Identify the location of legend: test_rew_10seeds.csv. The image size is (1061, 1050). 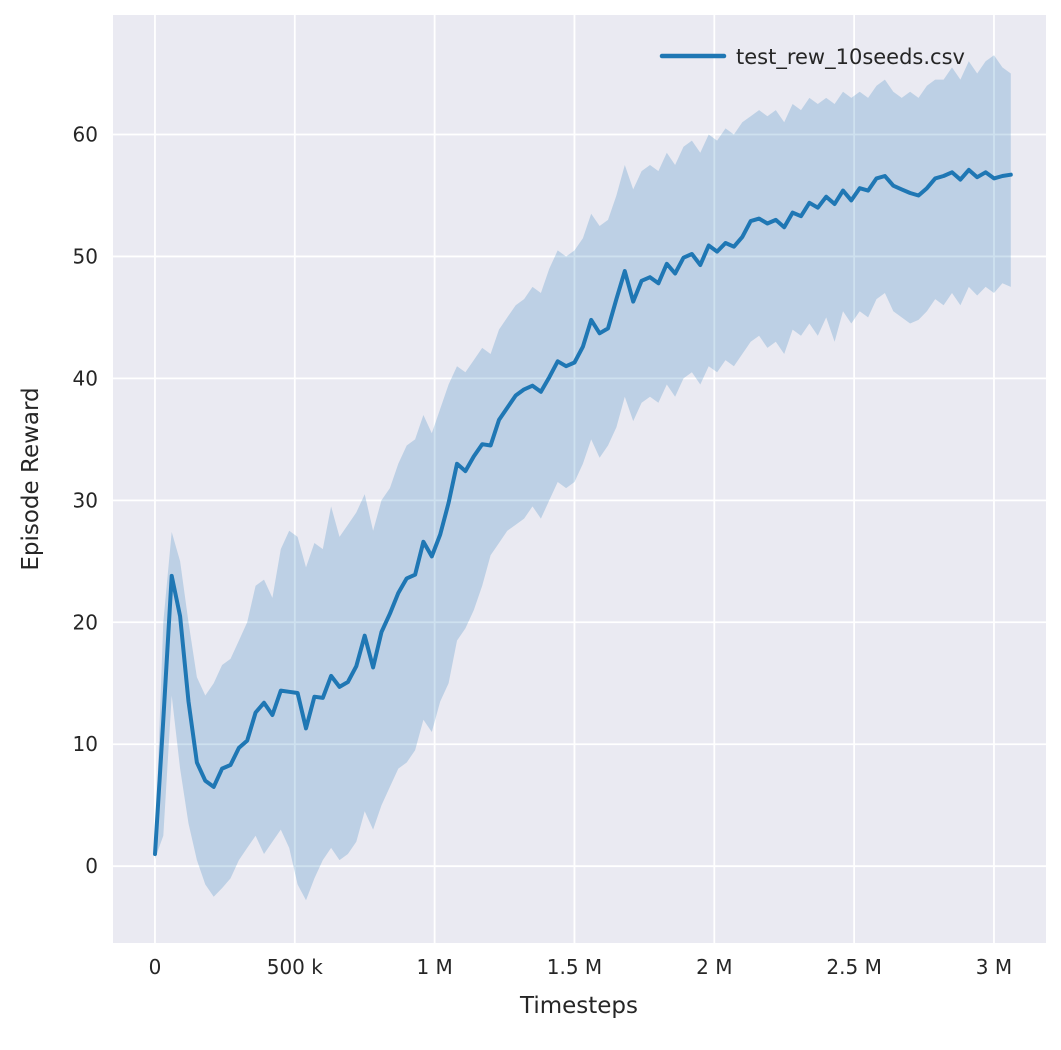
(812, 57).